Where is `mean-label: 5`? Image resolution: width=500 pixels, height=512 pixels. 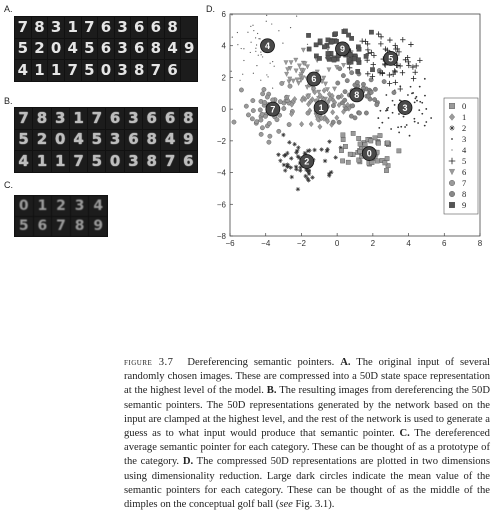 mean-label: 5 is located at coordinates (390, 59).